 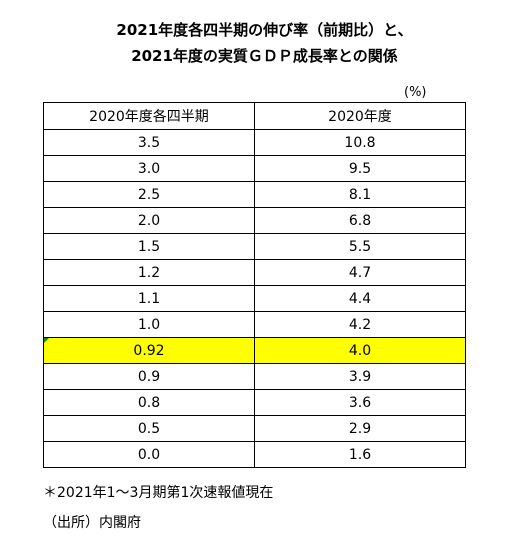 I want to click on quarter-value: 0.92, so click(x=149, y=350).